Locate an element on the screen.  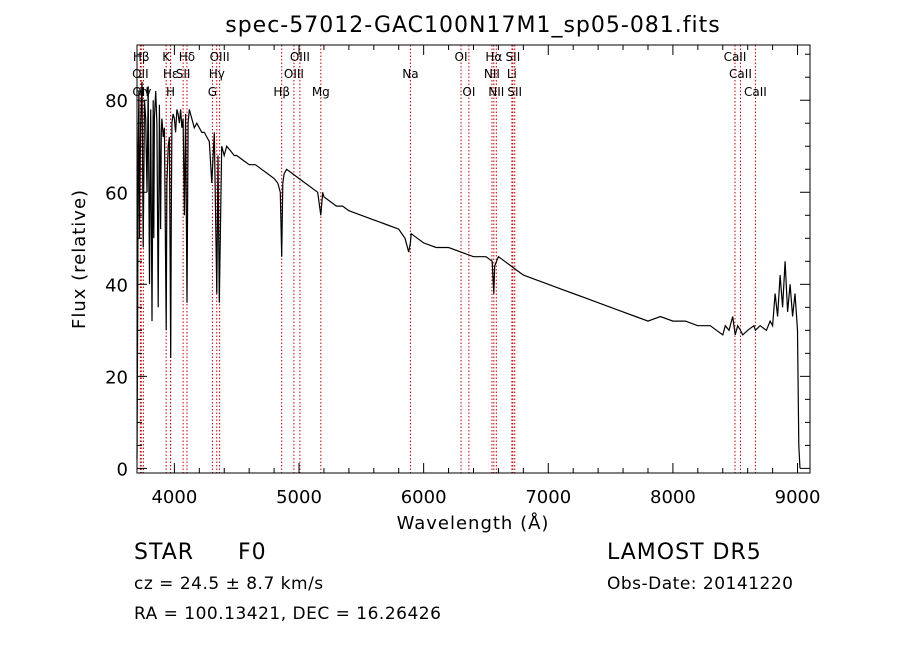
y-tick-label: 20 is located at coordinates (116, 377).